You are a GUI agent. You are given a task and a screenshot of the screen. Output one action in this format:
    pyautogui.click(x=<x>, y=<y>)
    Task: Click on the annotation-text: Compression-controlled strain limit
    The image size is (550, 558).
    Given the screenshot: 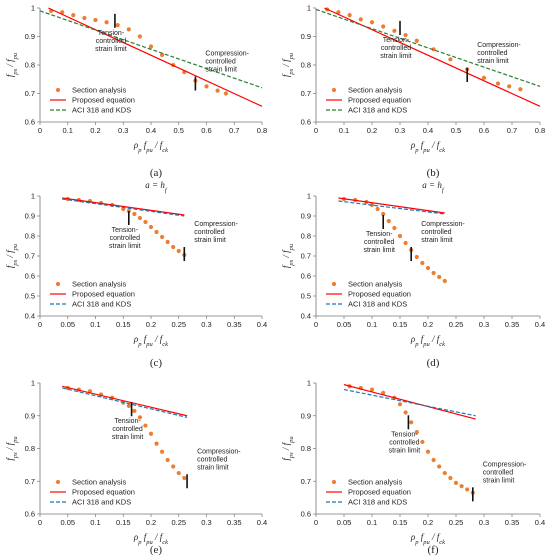 What is the action you would take?
    pyautogui.click(x=219, y=459)
    